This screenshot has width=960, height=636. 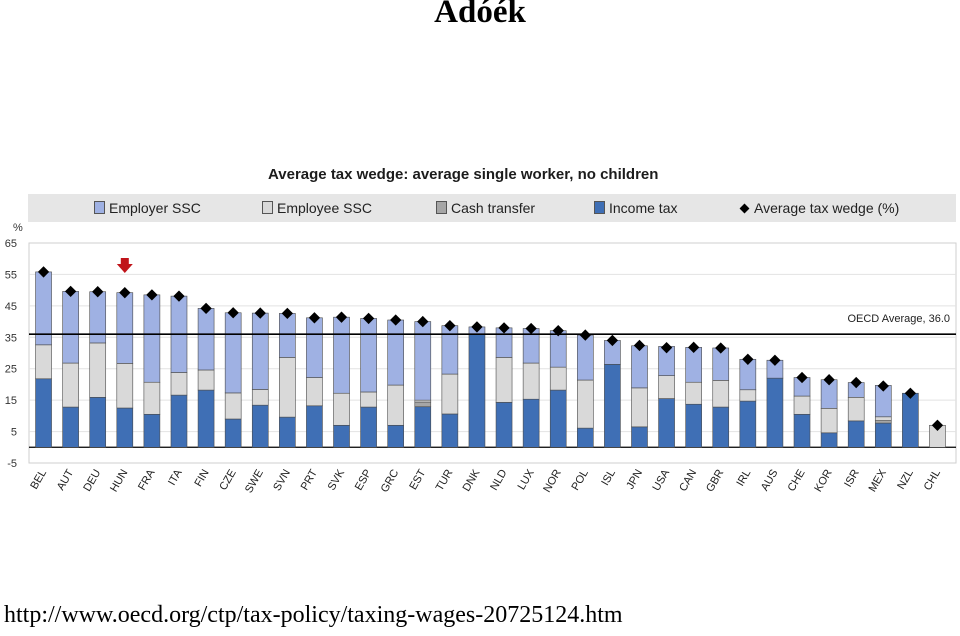 I want to click on x-tick-label-esp: ESP, so click(x=363, y=480).